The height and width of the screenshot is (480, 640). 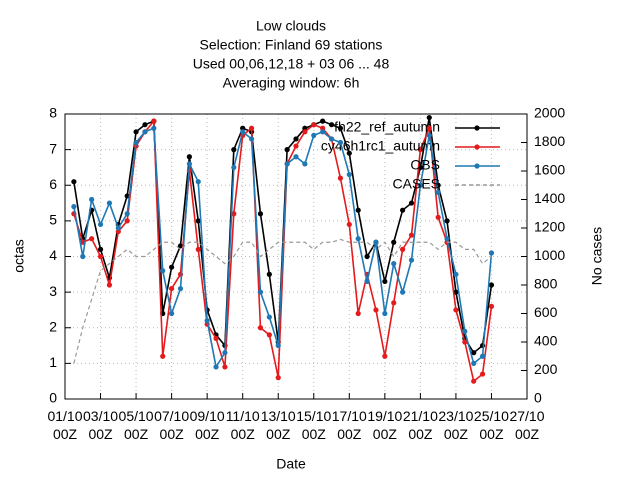 I want to click on x-tick-label: 03/10 00Z, so click(x=101, y=425).